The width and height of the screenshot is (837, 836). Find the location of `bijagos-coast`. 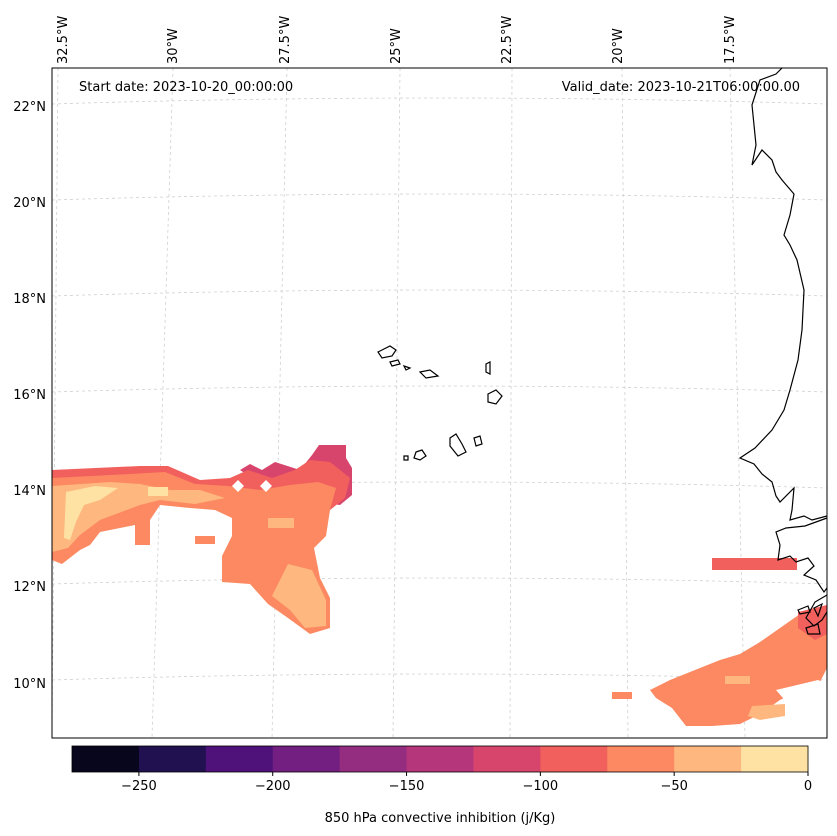

bijagos-coast is located at coordinates (816, 610).